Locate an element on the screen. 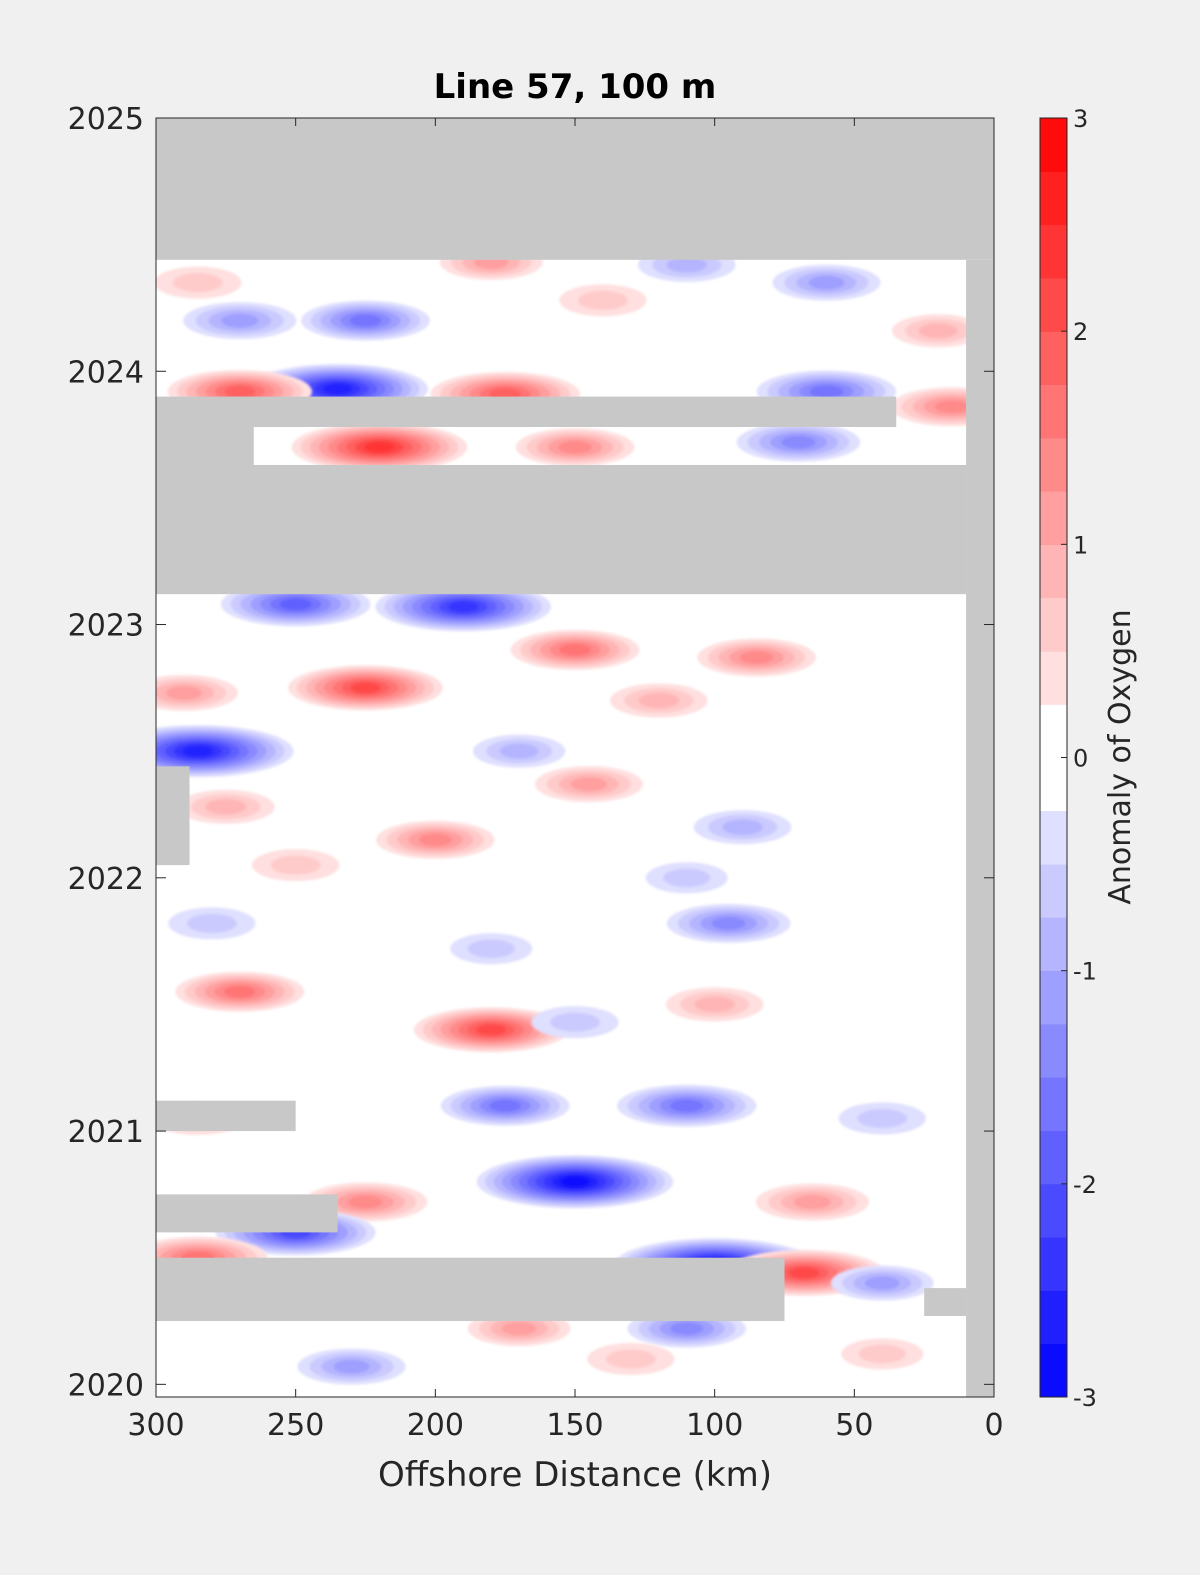  colorbar-tick-label: 0 is located at coordinates (1080, 759).